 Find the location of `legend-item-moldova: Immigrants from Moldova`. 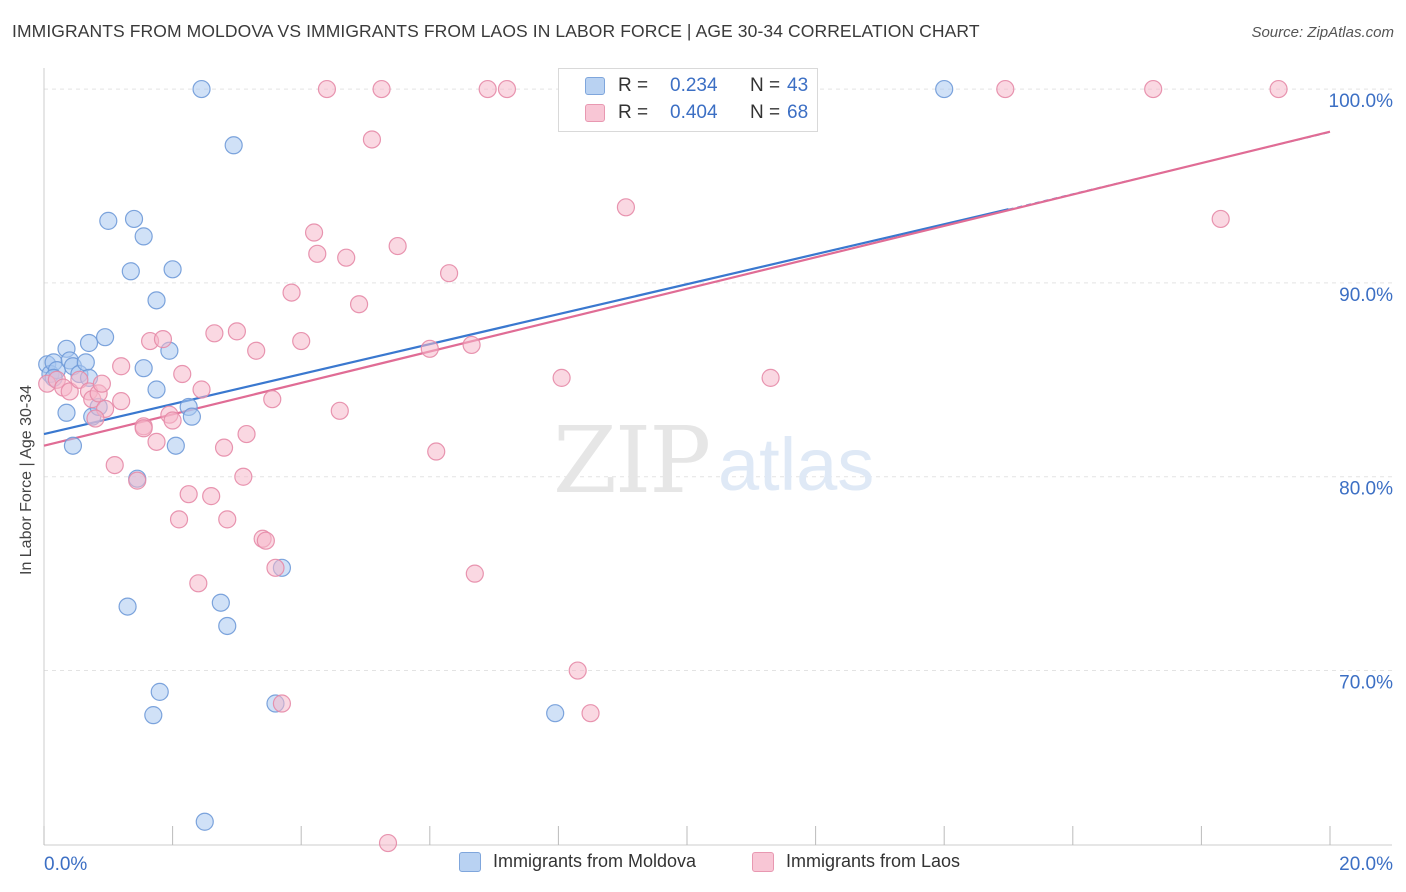

legend-item-moldova: Immigrants from Moldova is located at coordinates (577, 861).